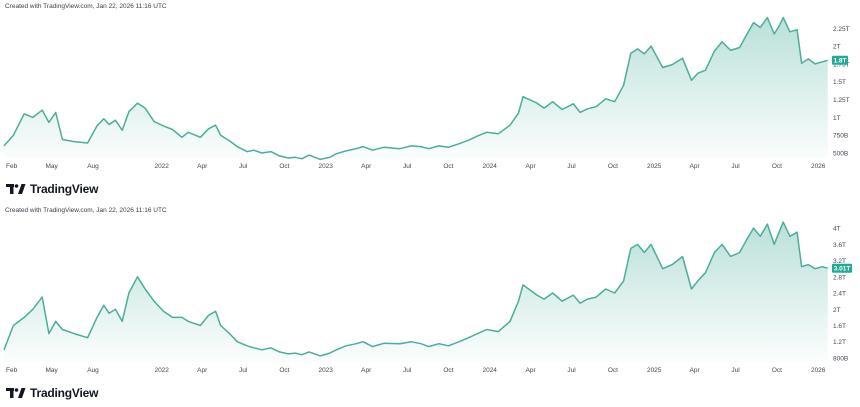 This screenshot has width=860, height=407. Describe the element at coordinates (840, 136) in the screenshot. I see `y-tick-label: 750B` at that location.